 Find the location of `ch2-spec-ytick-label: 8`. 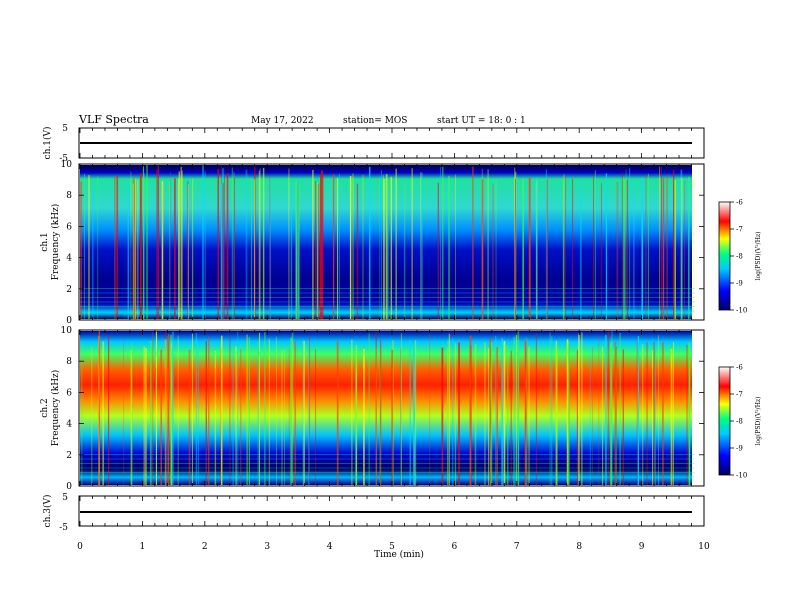

ch2-spec-ytick-label: 8 is located at coordinates (69, 362).